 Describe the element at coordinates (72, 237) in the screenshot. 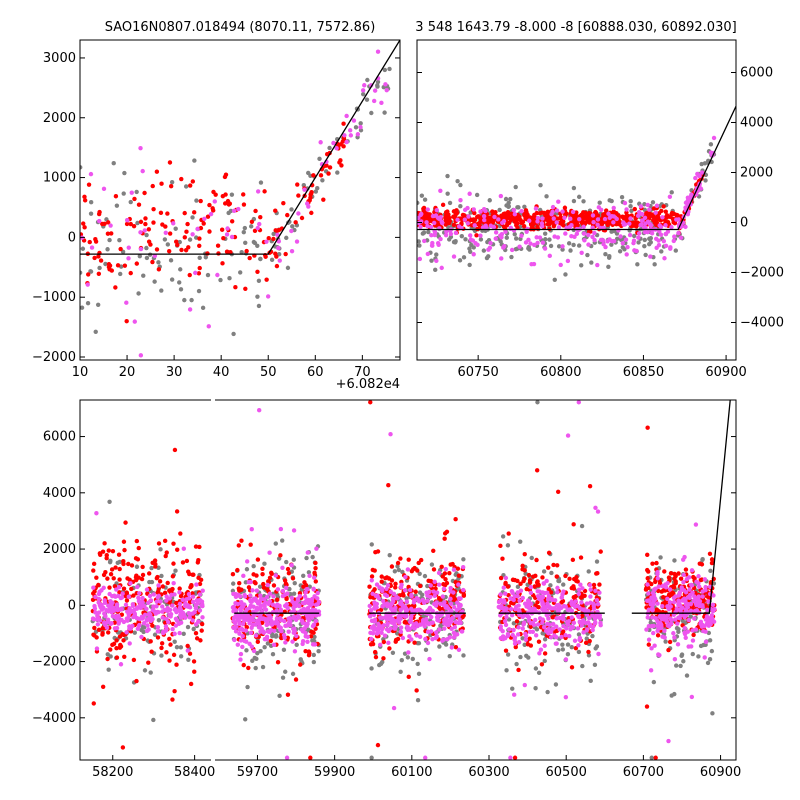

I see `chart1-ytick-label: 0` at that location.